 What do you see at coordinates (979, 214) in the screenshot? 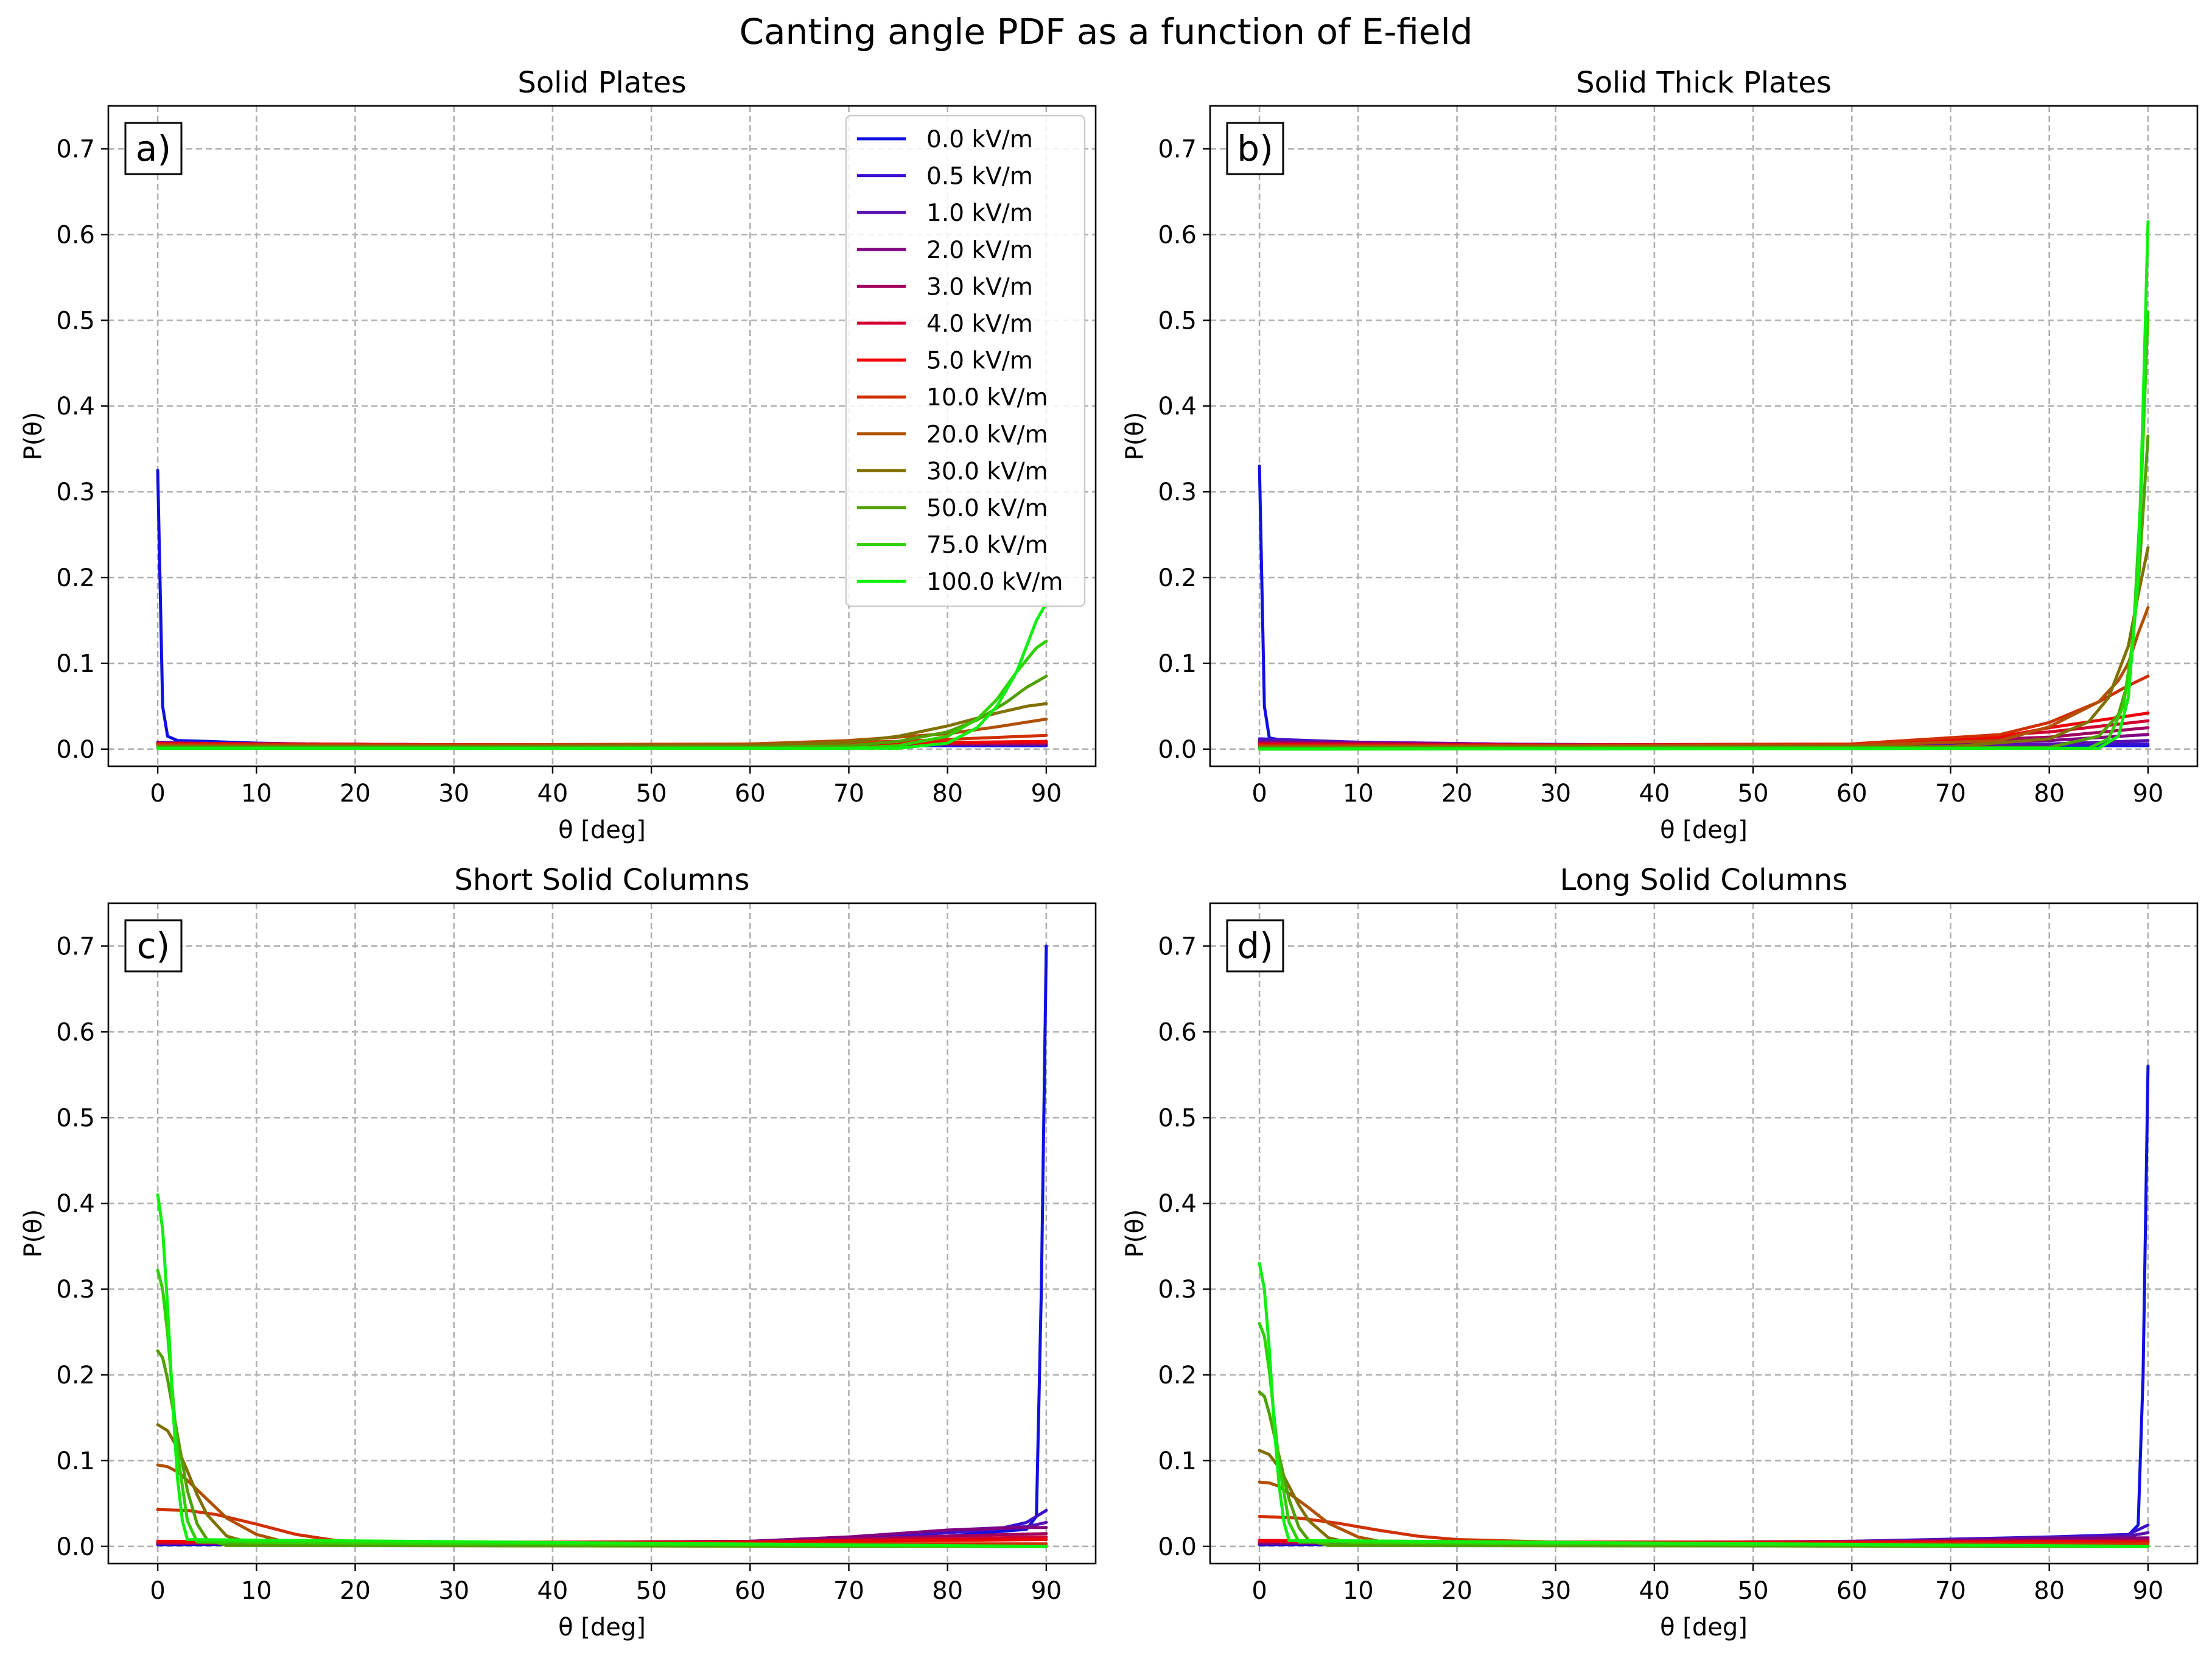
I see `legend-label: 1.0 kV/m` at bounding box center [979, 214].